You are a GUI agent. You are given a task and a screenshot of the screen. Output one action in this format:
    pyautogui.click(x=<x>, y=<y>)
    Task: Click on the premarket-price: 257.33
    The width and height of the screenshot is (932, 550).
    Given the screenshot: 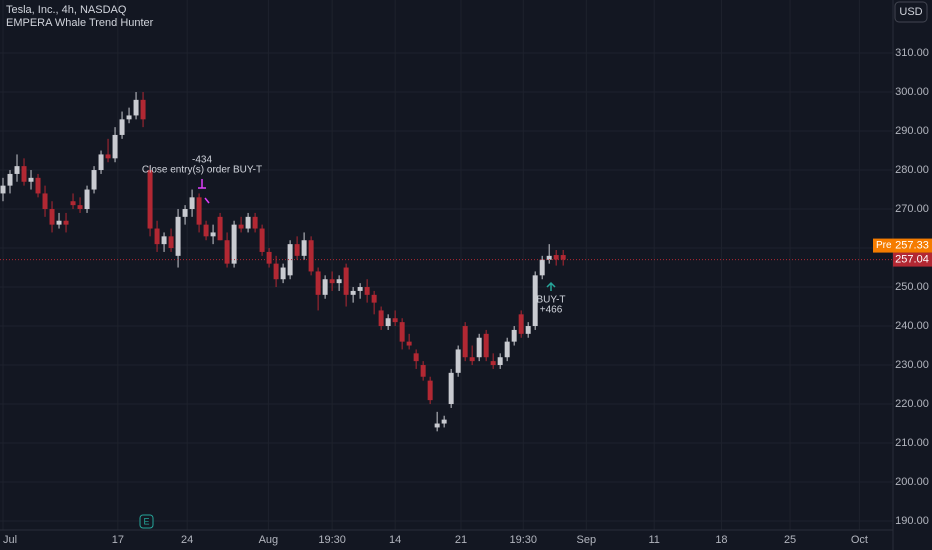 What is the action you would take?
    pyautogui.click(x=912, y=245)
    